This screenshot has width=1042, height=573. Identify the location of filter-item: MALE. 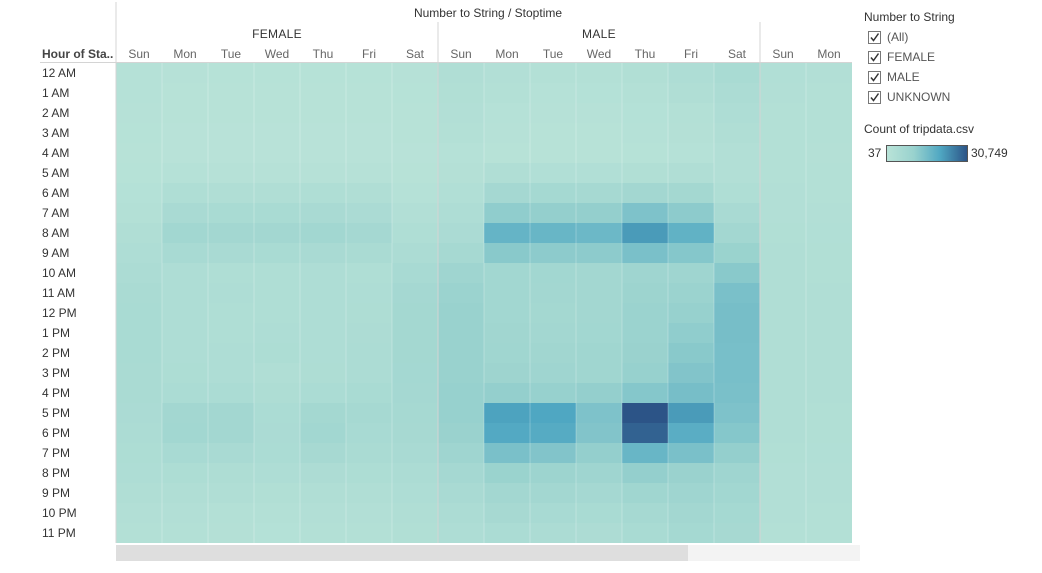
(894, 77).